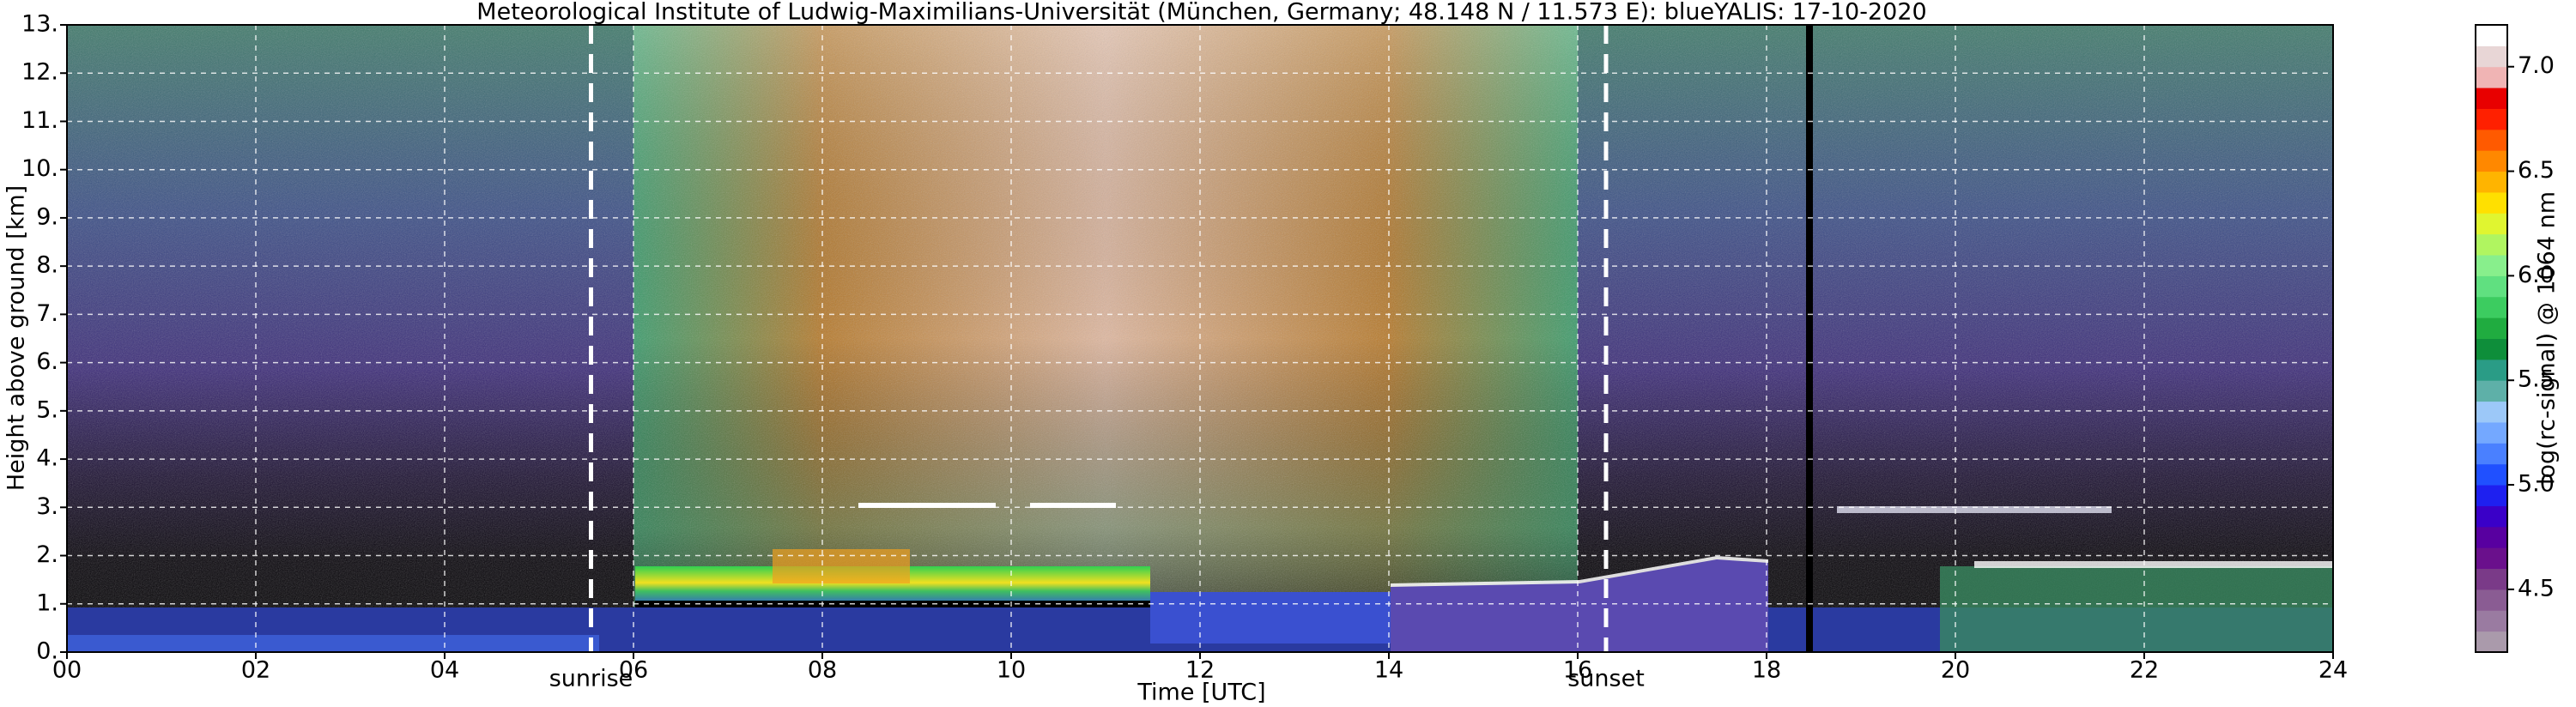 This screenshot has height=707, width=2576. What do you see at coordinates (2144, 670) in the screenshot?
I see `x-tick-label: 22` at bounding box center [2144, 670].